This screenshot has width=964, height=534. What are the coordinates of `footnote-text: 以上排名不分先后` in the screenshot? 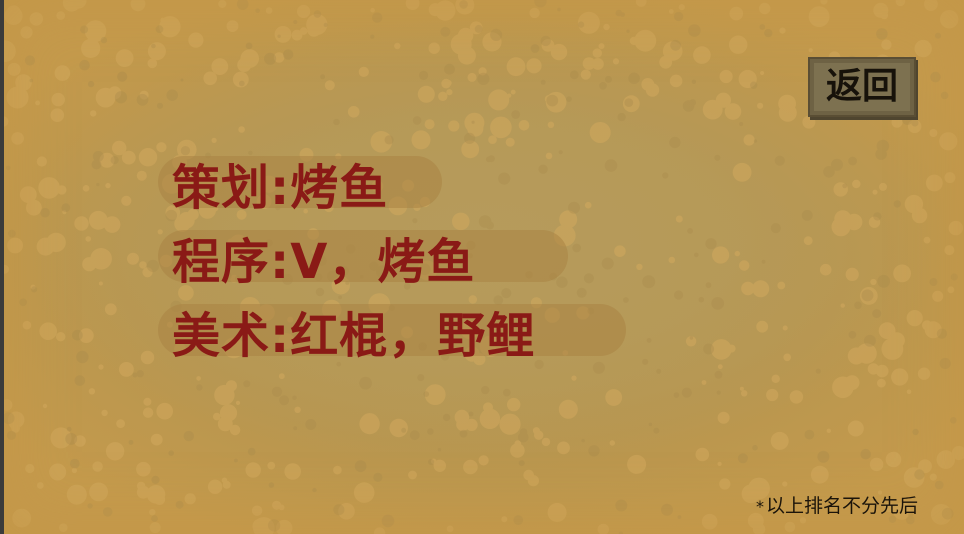 It's located at (841, 506).